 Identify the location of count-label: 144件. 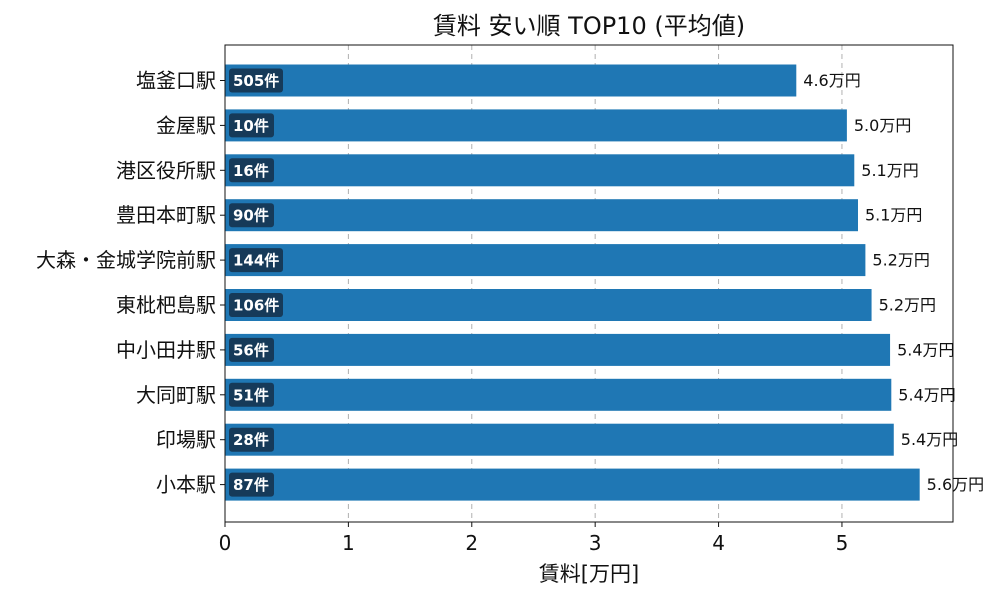
(256, 261).